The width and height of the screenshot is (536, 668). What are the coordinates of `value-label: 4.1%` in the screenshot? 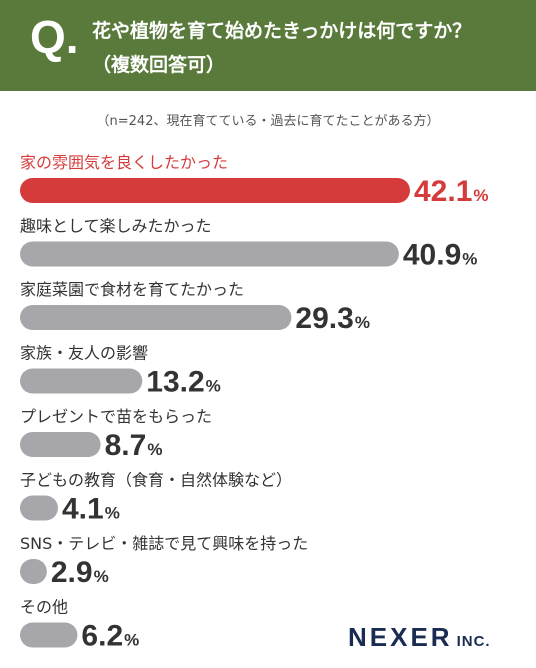 It's located at (91, 509).